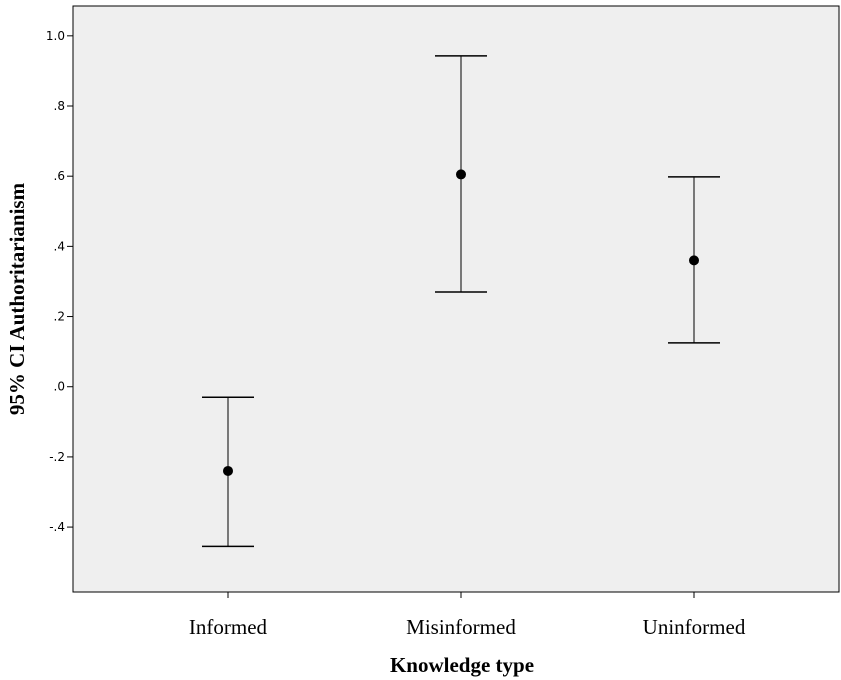  Describe the element at coordinates (59, 281) in the screenshot. I see `y-axis-ticks: -.4 -.2 .0 .2 .4 .6 .8 1.0` at that location.